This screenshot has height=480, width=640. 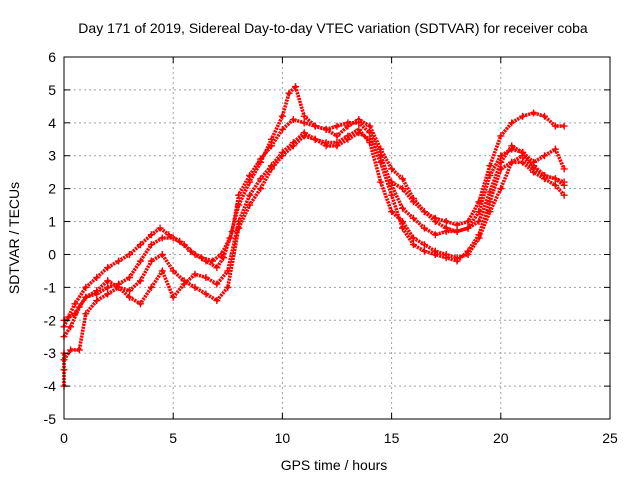 I want to click on y-tick-label: 5, so click(x=52, y=90).